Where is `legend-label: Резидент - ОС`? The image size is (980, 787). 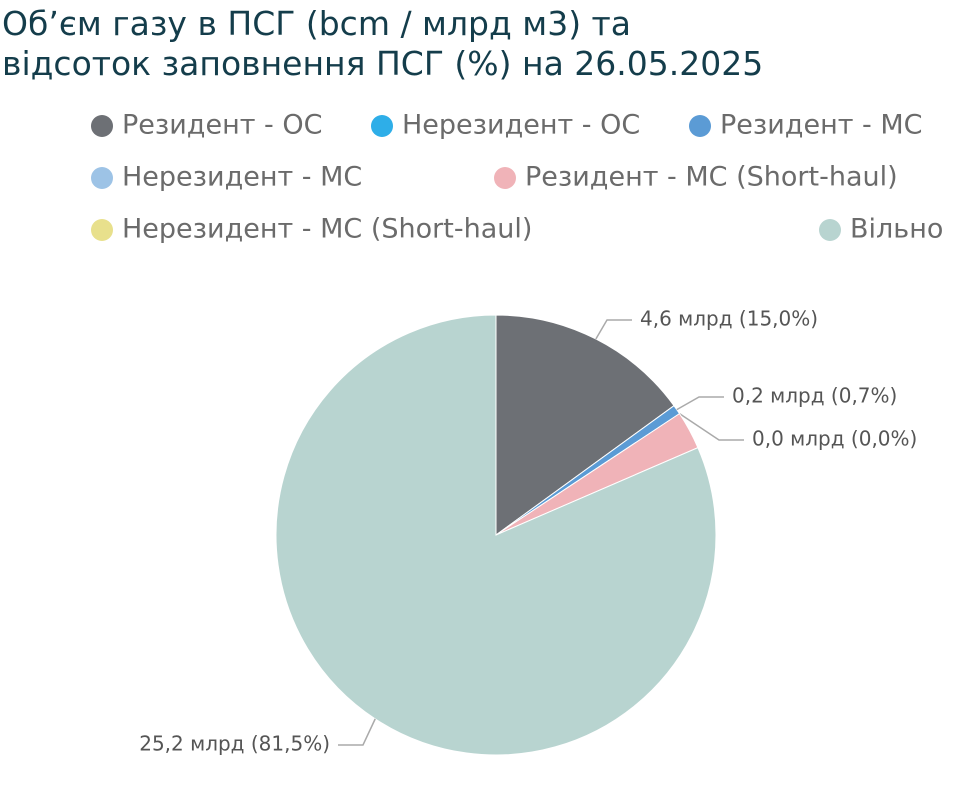
legend-label: Резидент - ОС is located at coordinates (222, 125).